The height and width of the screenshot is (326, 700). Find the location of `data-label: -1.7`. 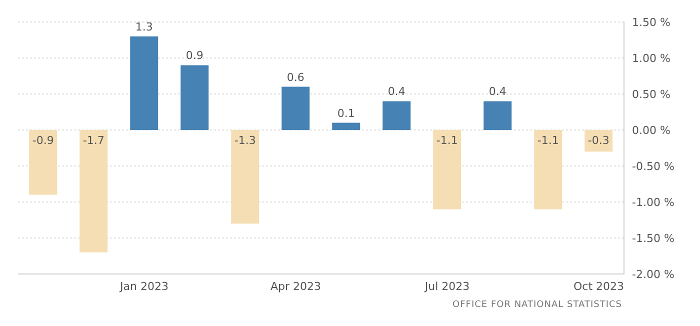

data-label: -1.7 is located at coordinates (93, 140).